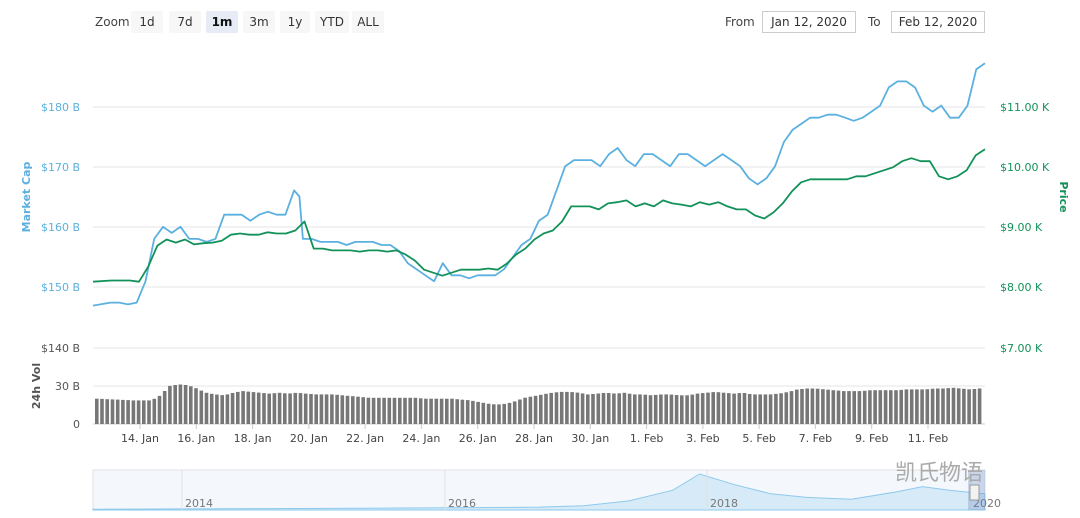 The image size is (1080, 518). Describe the element at coordinates (974, 492) in the screenshot. I see `navigator-handle-icon` at that location.